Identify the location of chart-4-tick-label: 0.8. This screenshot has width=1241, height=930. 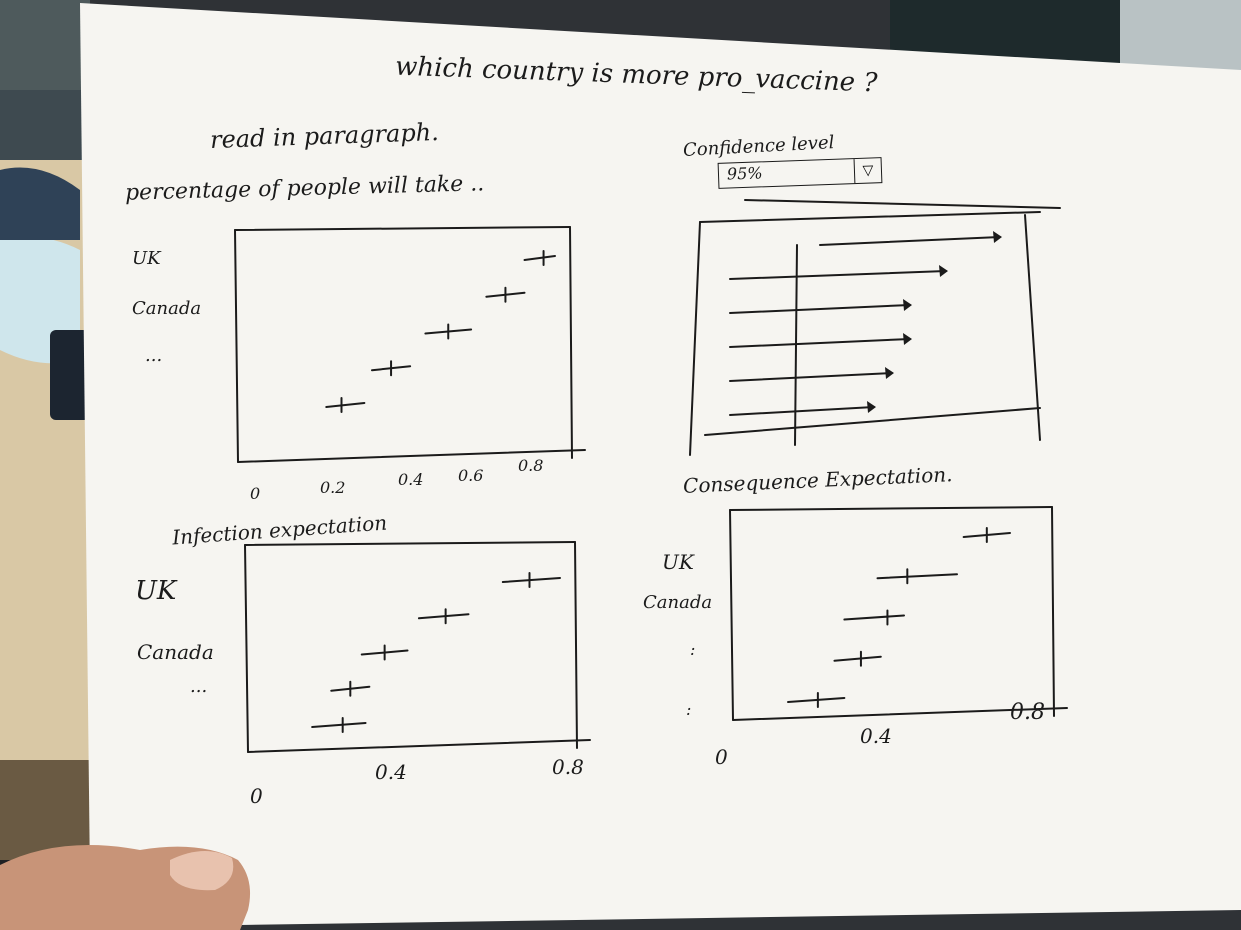
(1027, 712).